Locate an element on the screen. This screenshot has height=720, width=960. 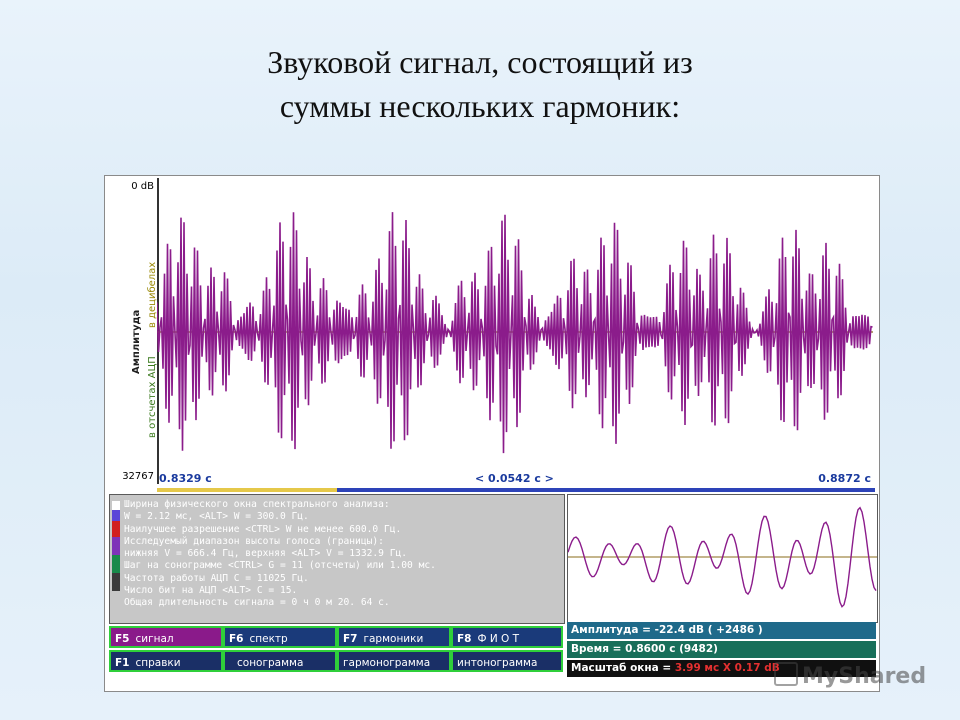
axis-top-label: 0 dB is located at coordinates (142, 186).